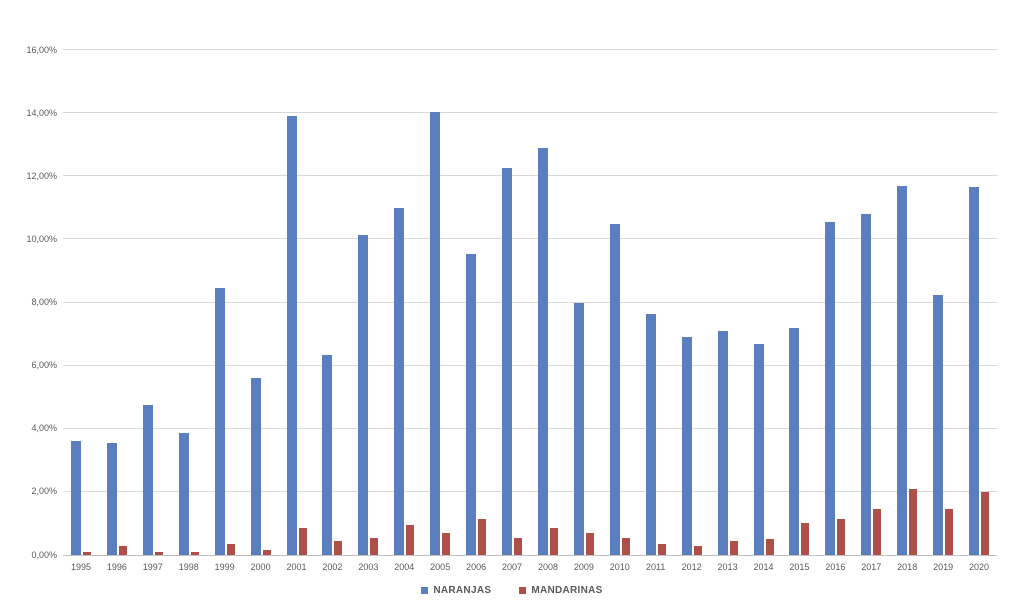  I want to click on y-tick-label-4: 4,00%, so click(44, 428).